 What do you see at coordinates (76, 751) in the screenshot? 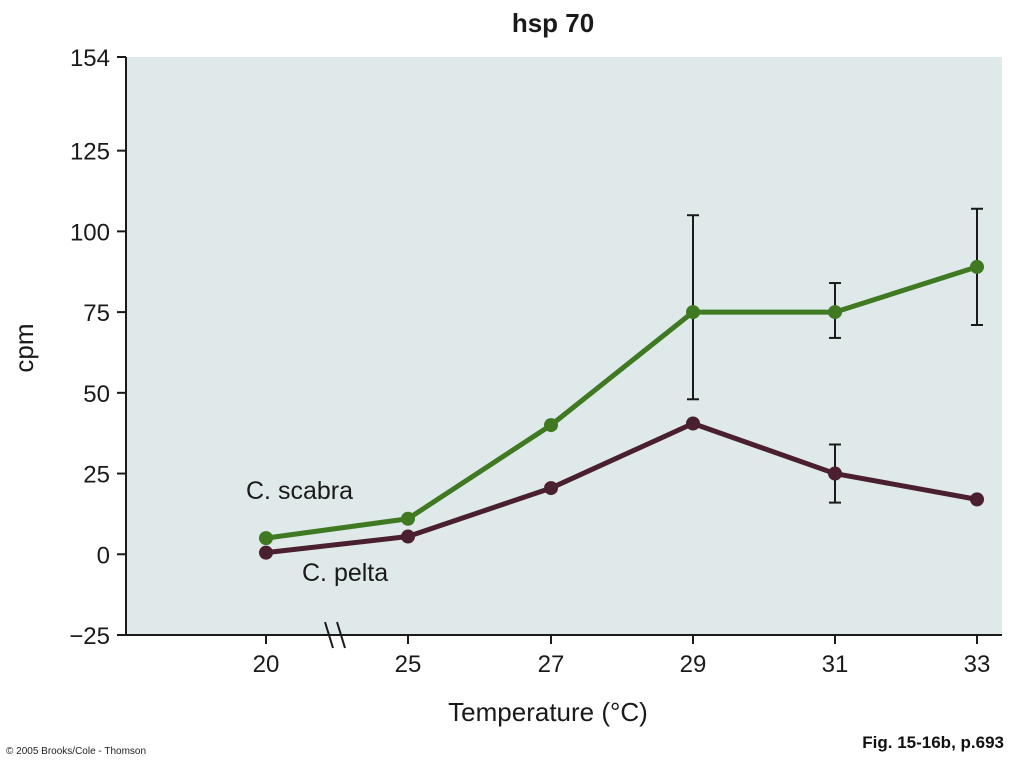
I see `copyright-notice: © 2005 Brooks/Cole - Thomson` at bounding box center [76, 751].